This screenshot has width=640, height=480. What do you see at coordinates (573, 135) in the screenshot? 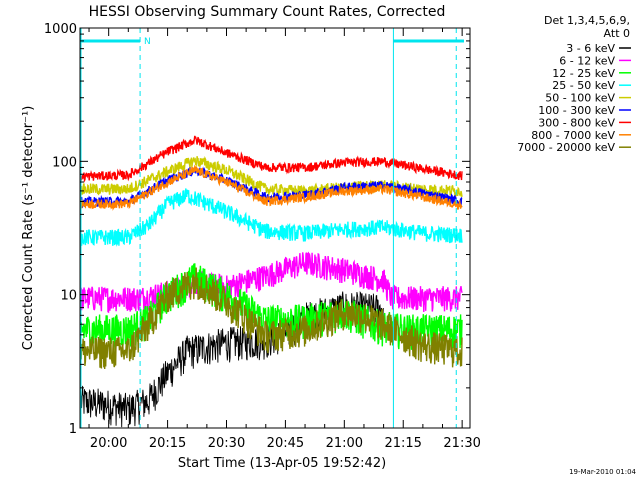
I see `legend-label: 800 - 7000 keV` at bounding box center [573, 135].